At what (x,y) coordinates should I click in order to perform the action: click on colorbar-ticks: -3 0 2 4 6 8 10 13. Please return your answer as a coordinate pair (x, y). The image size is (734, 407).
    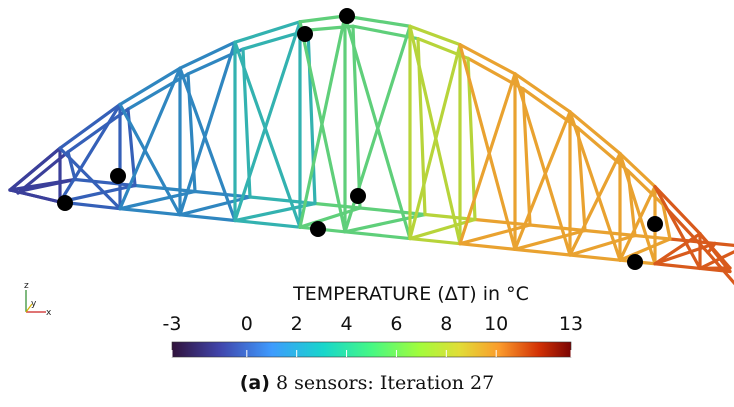
    Looking at the image, I should click on (373, 335).